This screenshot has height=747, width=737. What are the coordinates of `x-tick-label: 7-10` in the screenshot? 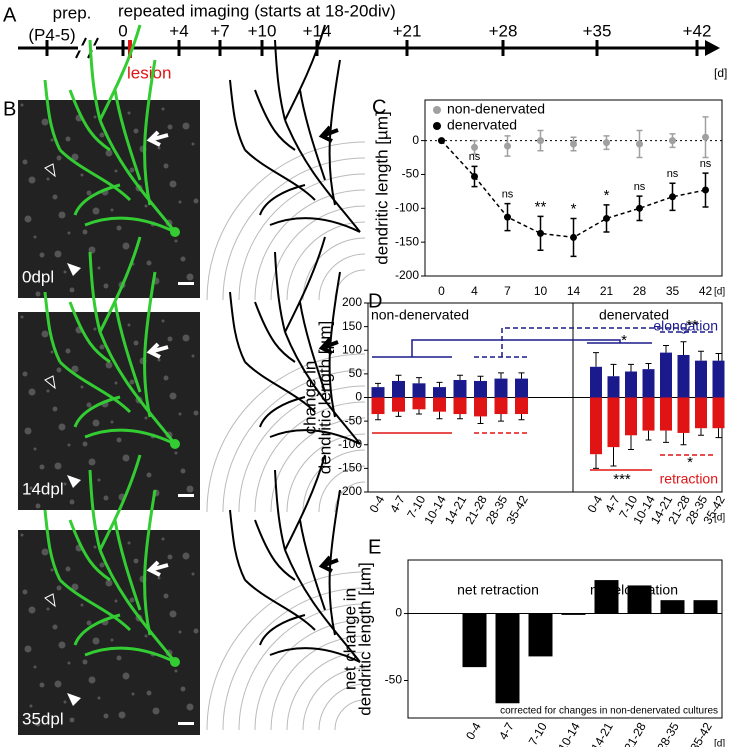 It's located at (538, 733).